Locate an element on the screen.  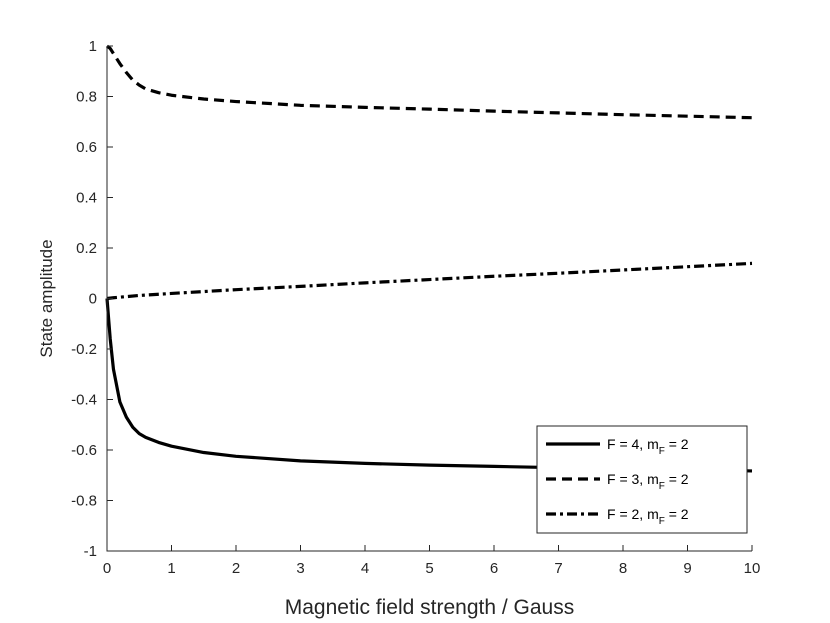
x-axis-label: Magnetic field strength / Gauss is located at coordinates (429, 607).